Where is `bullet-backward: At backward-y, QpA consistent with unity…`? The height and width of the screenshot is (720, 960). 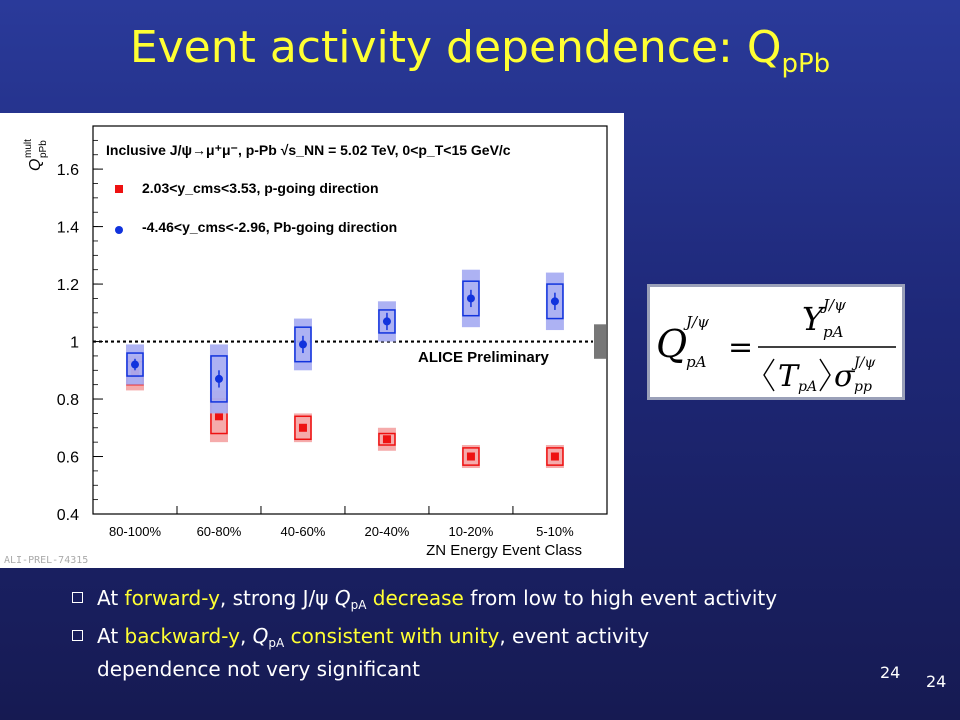
bullet-backward: At backward-y, QpA consistent with unity… is located at coordinates (510, 652).